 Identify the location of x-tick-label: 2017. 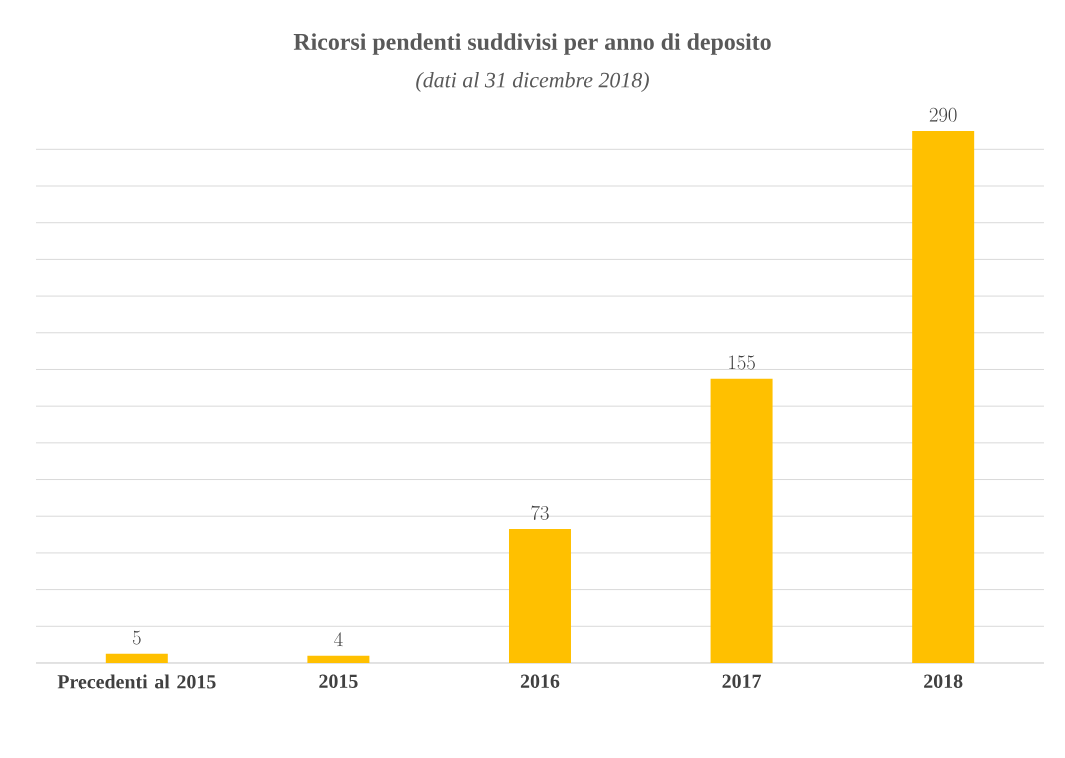
(742, 681).